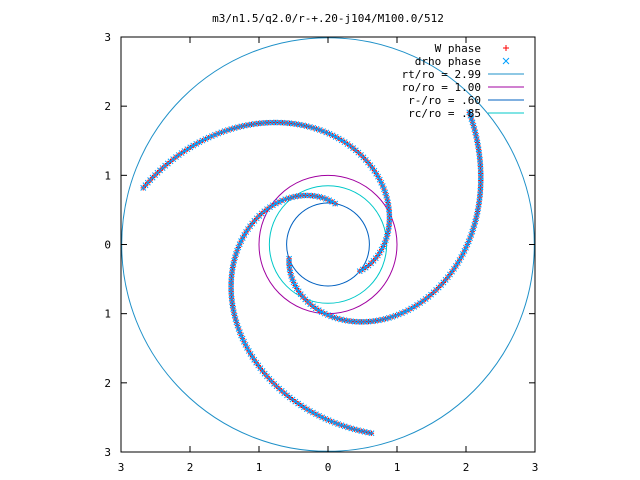 Image resolution: width=640 pixels, height=480 pixels. I want to click on y-tick-label-4: 1, so click(107, 314).